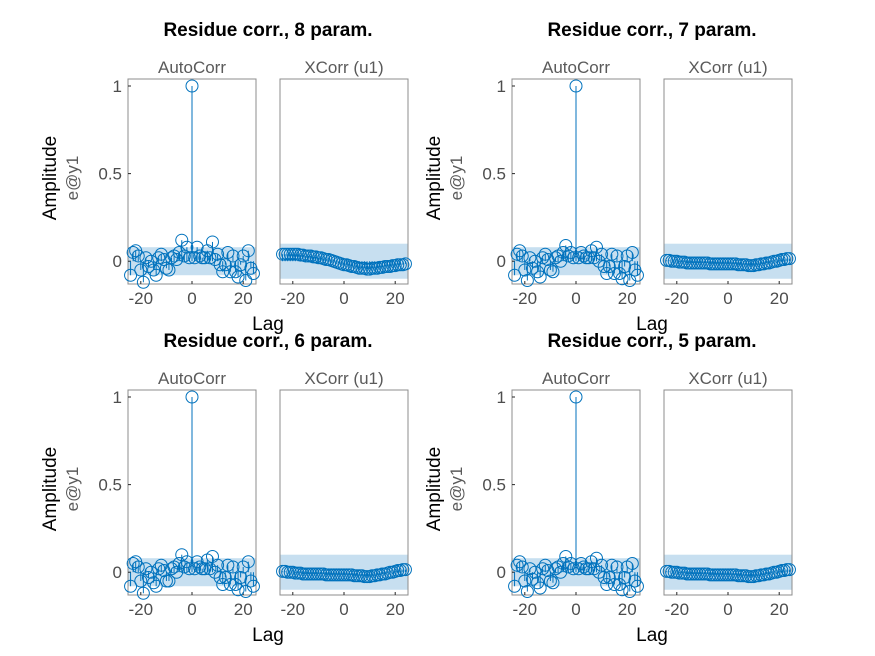 Image resolution: width=875 pixels, height=656 pixels. I want to click on chart-title: Residue corr., 6 param., so click(267, 341).